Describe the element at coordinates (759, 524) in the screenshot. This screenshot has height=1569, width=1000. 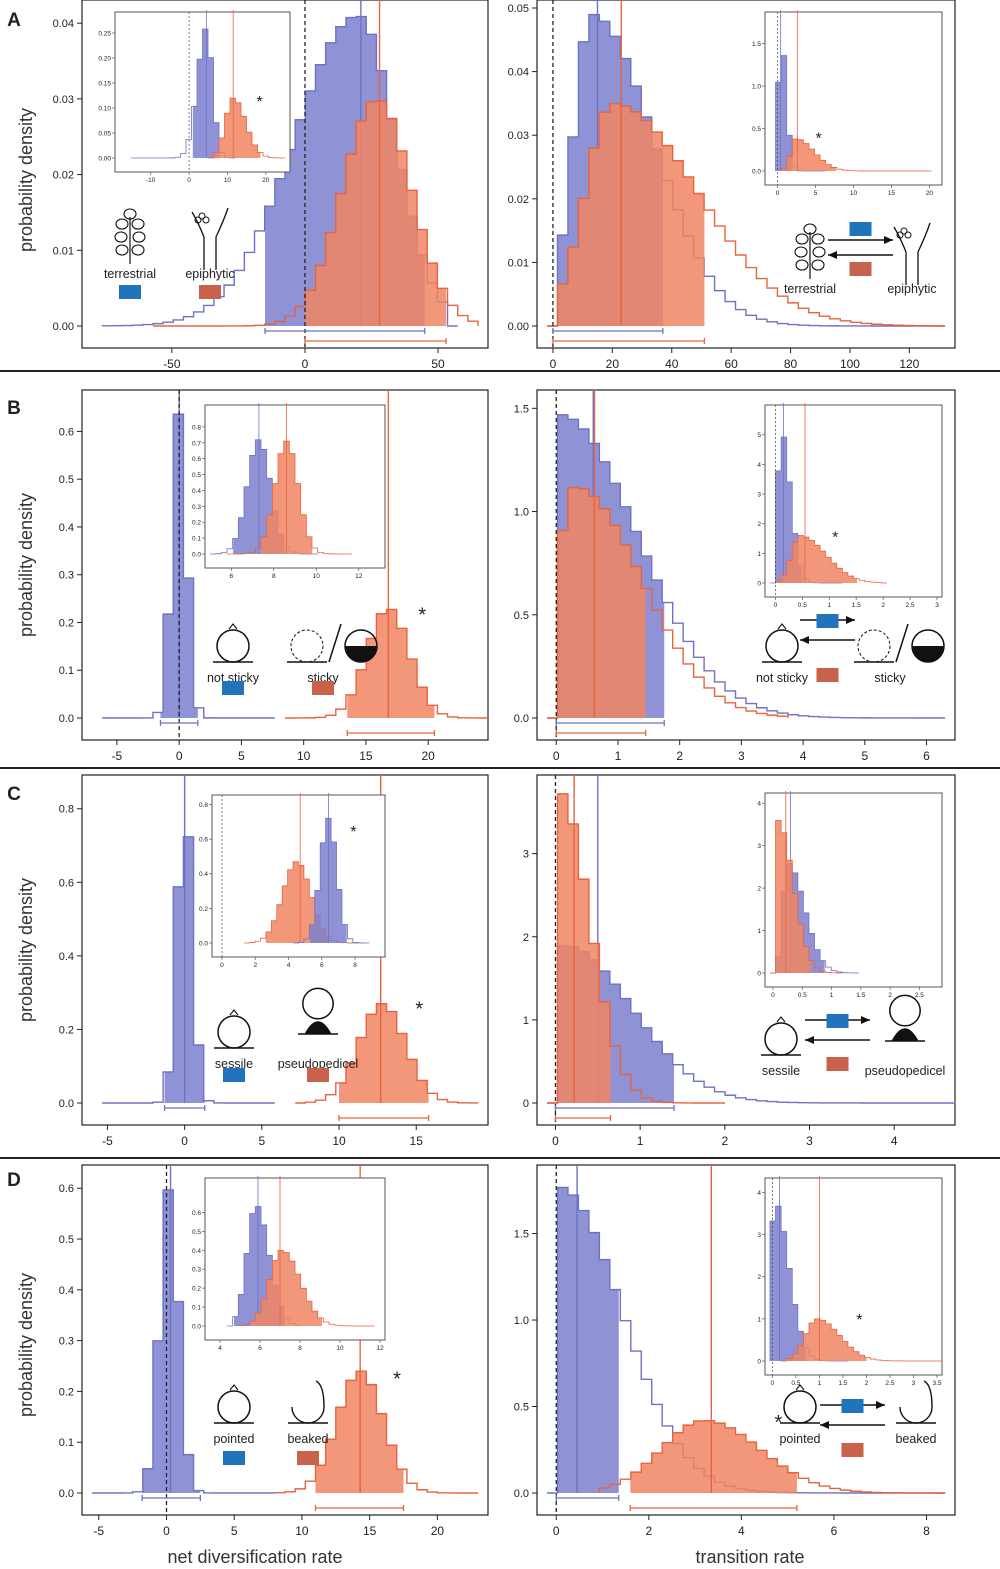
I see `inset-y-tick-label: 2` at that location.